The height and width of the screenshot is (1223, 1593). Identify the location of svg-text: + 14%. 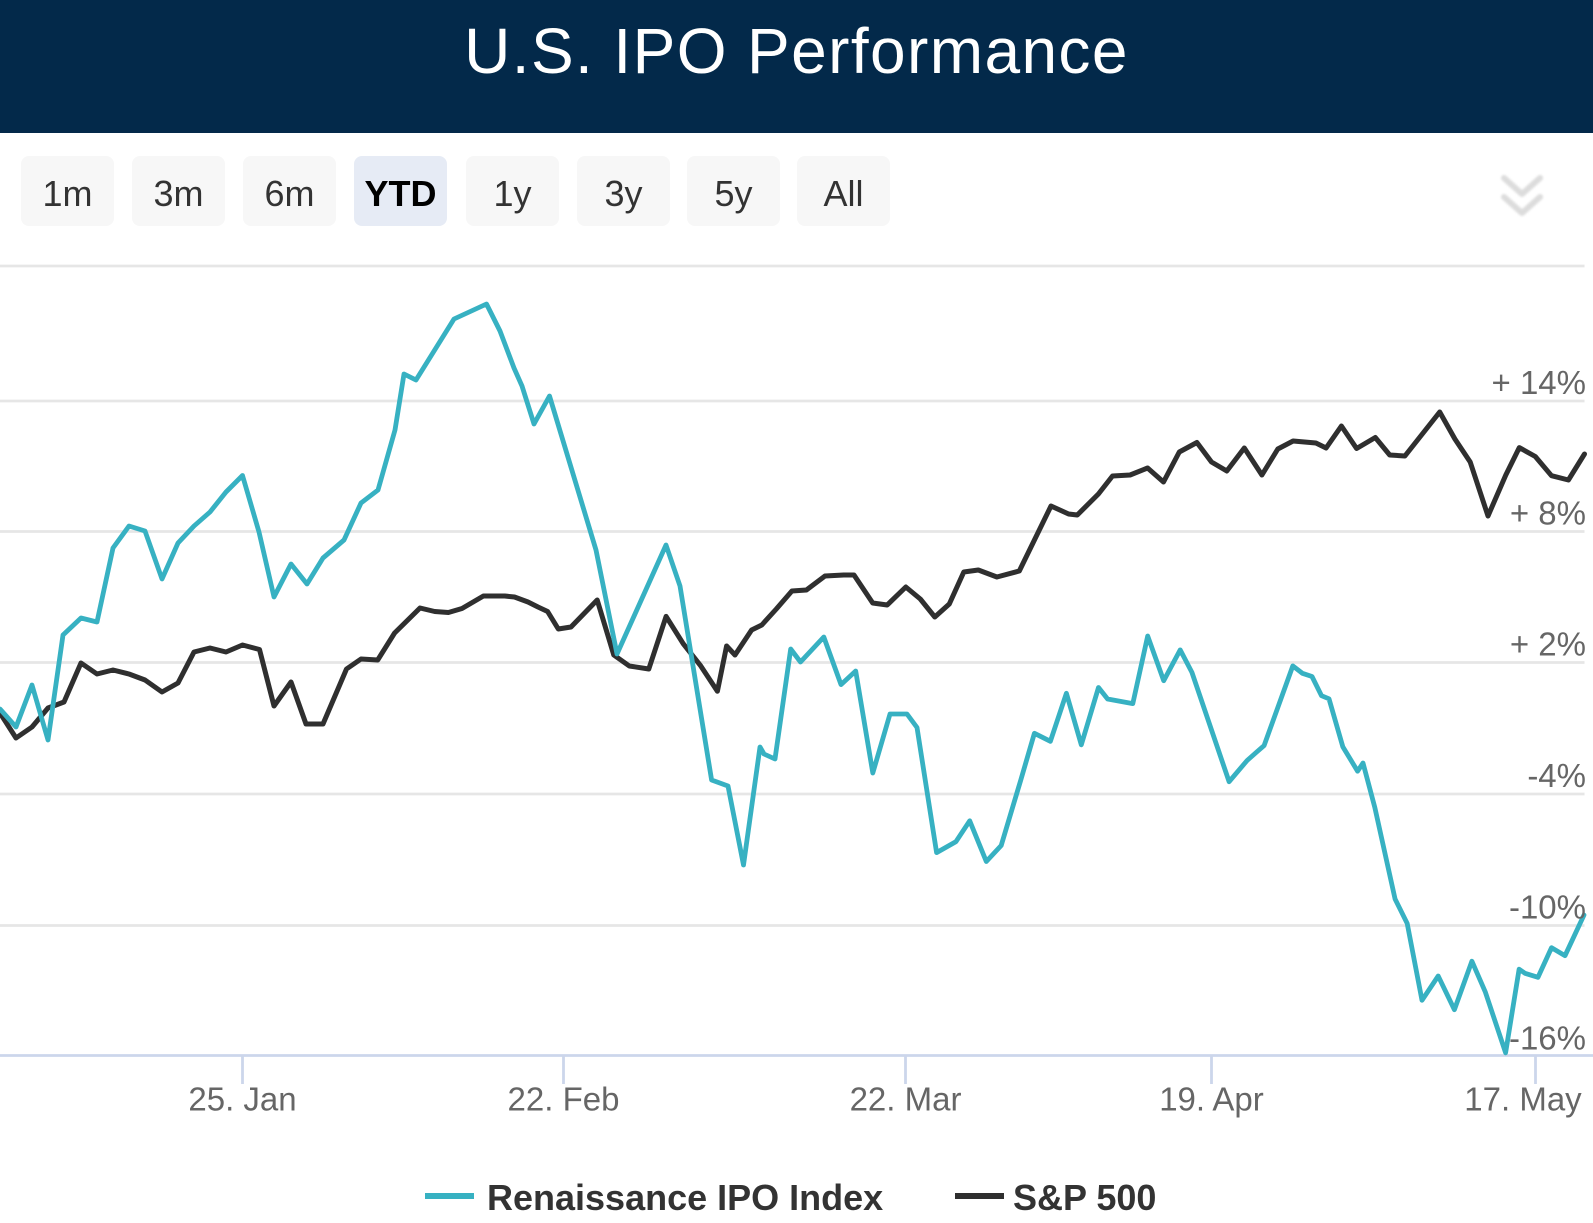
(1539, 382).